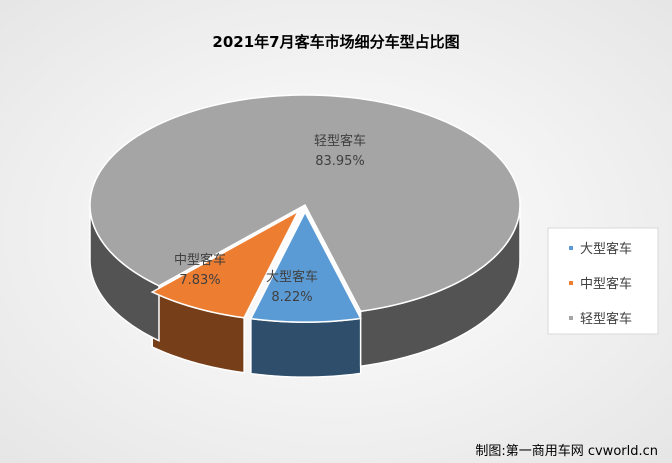 Image resolution: width=672 pixels, height=463 pixels. I want to click on slice-label-value-3: 83.95%, so click(340, 161).